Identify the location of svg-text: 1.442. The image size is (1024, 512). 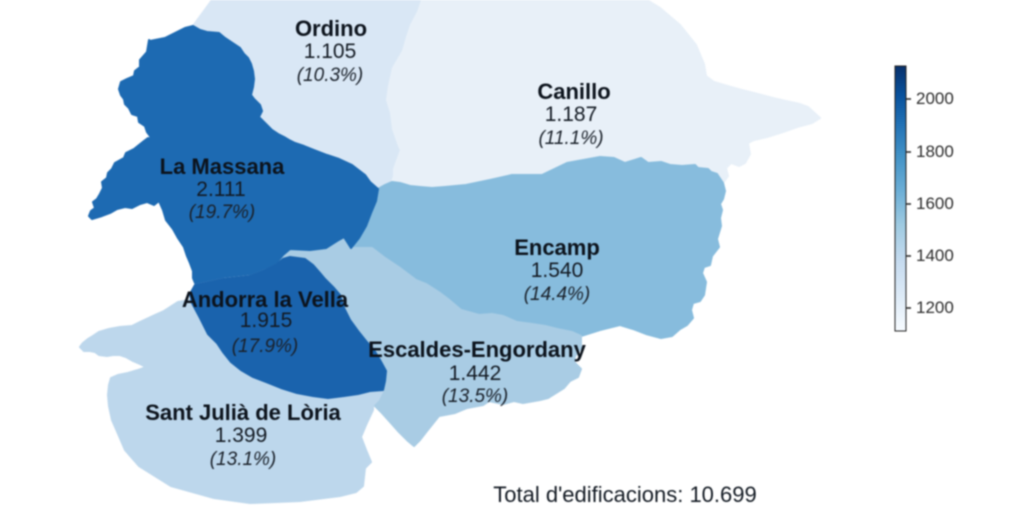
(475, 373).